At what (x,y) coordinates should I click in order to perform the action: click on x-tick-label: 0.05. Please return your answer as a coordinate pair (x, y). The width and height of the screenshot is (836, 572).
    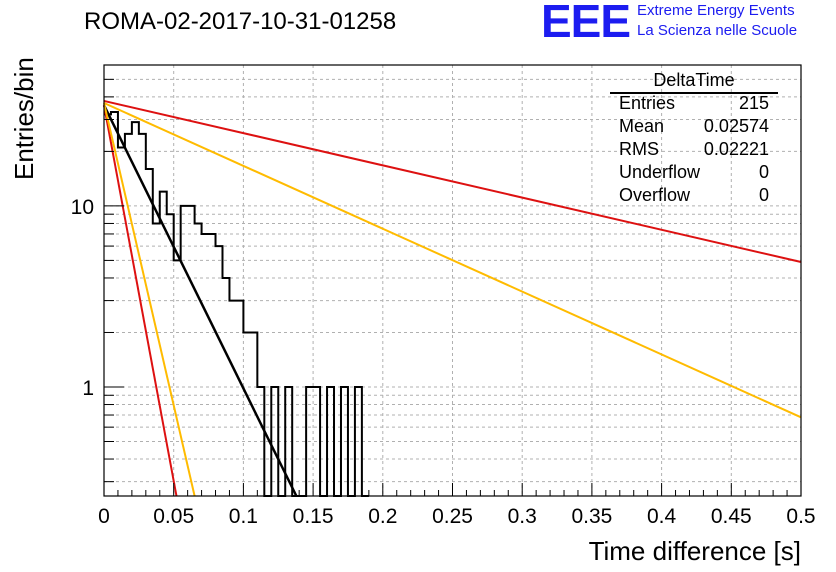
    Looking at the image, I should click on (173, 516).